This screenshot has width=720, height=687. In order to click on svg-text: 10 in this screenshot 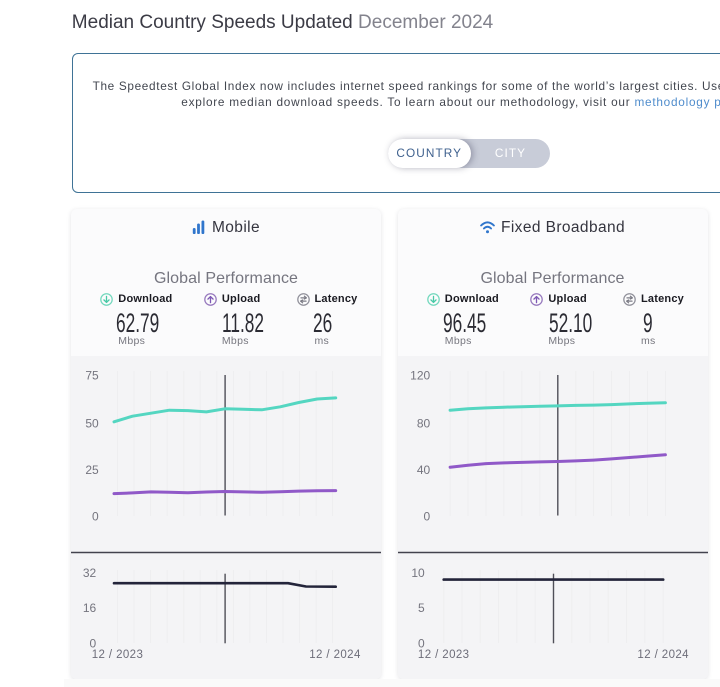, I will do `click(418, 573)`.